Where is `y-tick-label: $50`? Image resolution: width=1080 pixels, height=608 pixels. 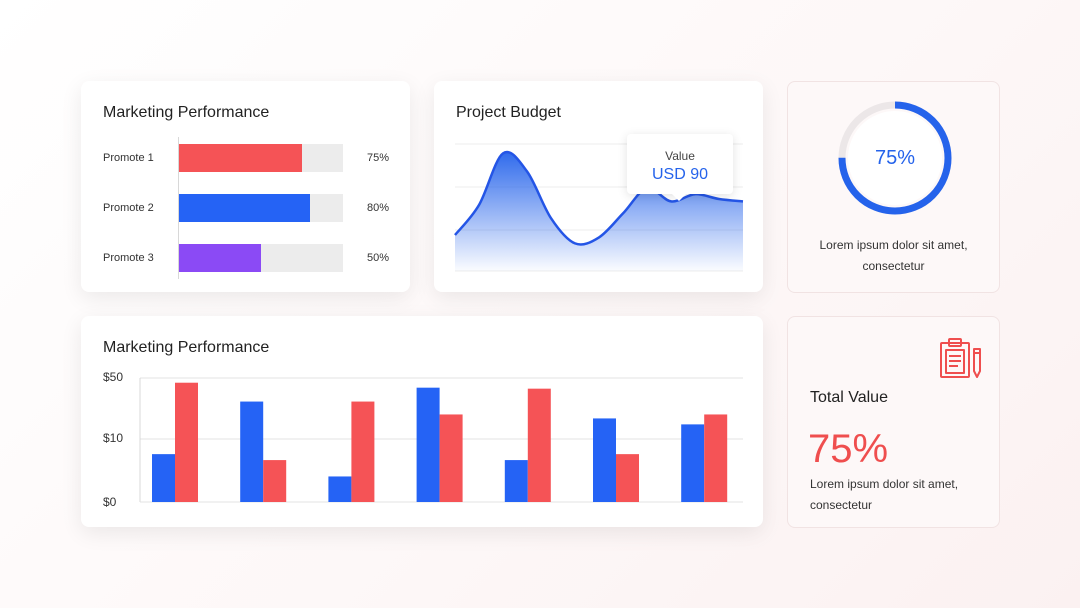
y-tick-label: $50 is located at coordinates (113, 377).